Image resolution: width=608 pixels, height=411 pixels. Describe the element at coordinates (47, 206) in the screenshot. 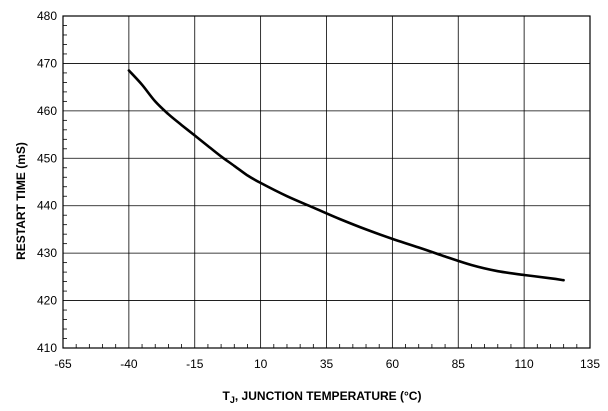

I see `y-tick-label: 440` at that location.